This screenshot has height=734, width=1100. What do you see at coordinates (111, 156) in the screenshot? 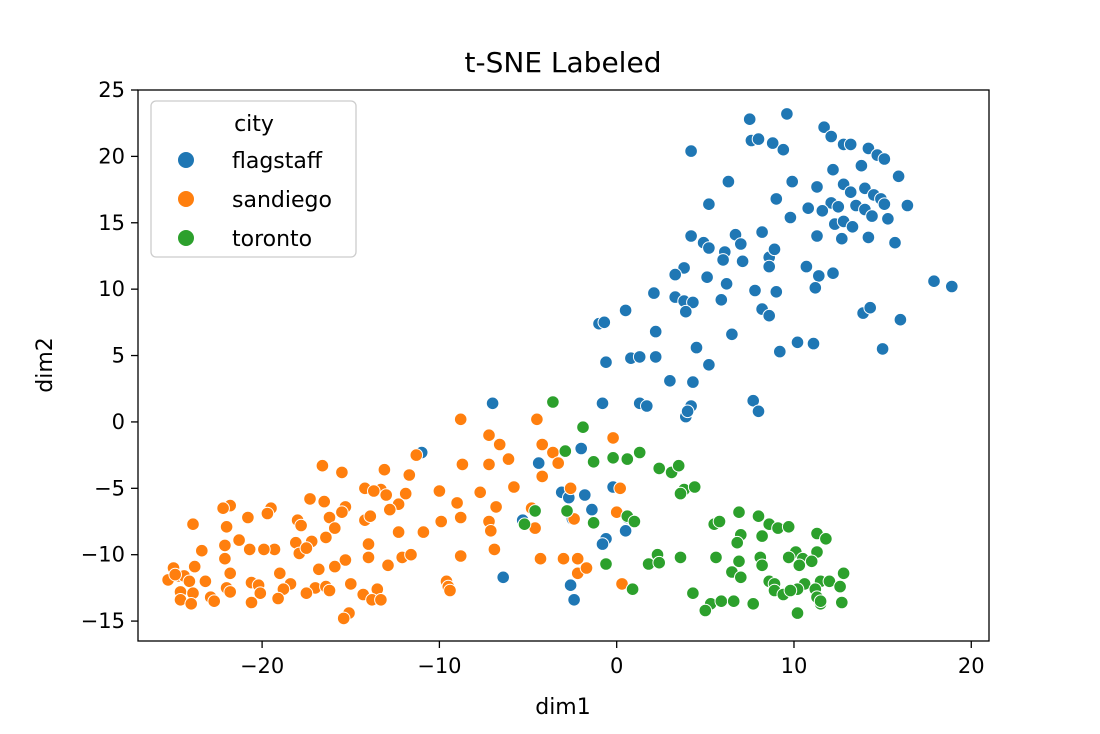
I see `y-tick-label-7: 20` at bounding box center [111, 156].